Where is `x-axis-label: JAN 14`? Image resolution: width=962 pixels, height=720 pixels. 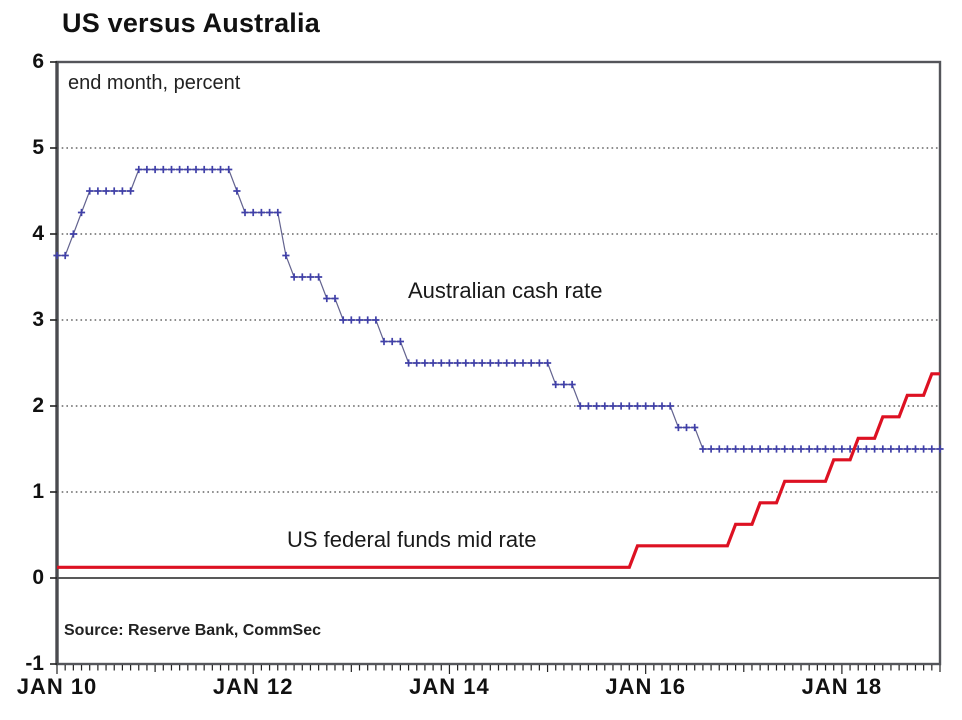
x-axis-label: JAN 14 is located at coordinates (449, 686).